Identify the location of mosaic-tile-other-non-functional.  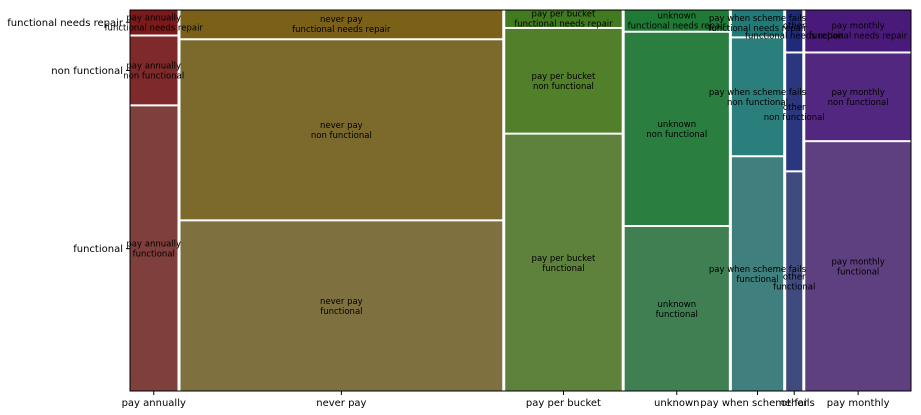
(794, 112).